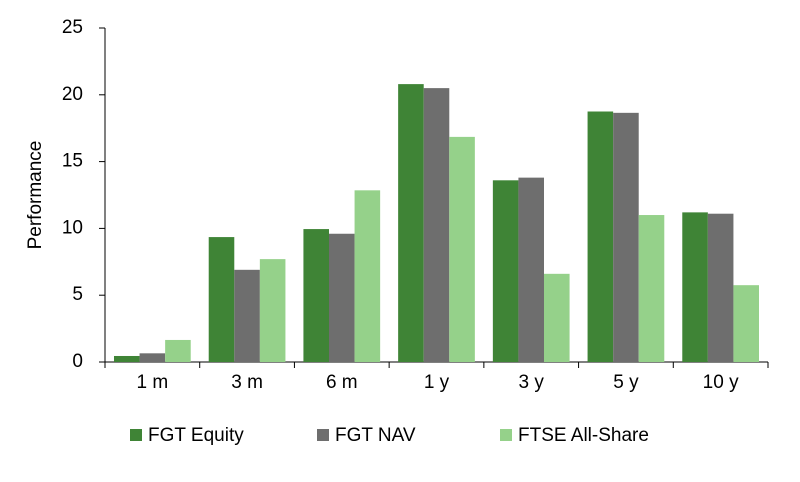 This screenshot has height=482, width=800. Describe the element at coordinates (77, 361) in the screenshot. I see `y-tick-label: 0` at that location.